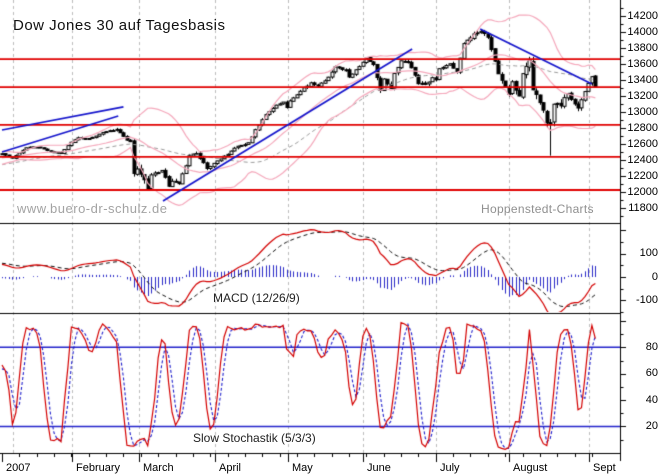 Image resolution: width=660 pixels, height=476 pixels. Describe the element at coordinates (450, 468) in the screenshot. I see `month-label: July` at that location.